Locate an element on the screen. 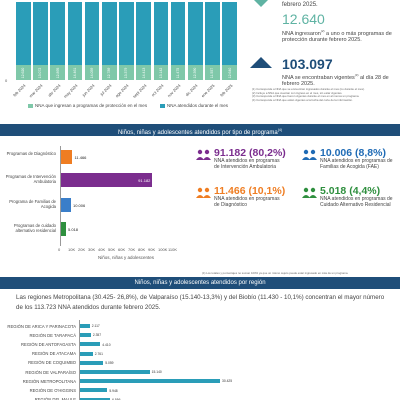  programa-x-tick: 30K is located at coordinates (92, 249).